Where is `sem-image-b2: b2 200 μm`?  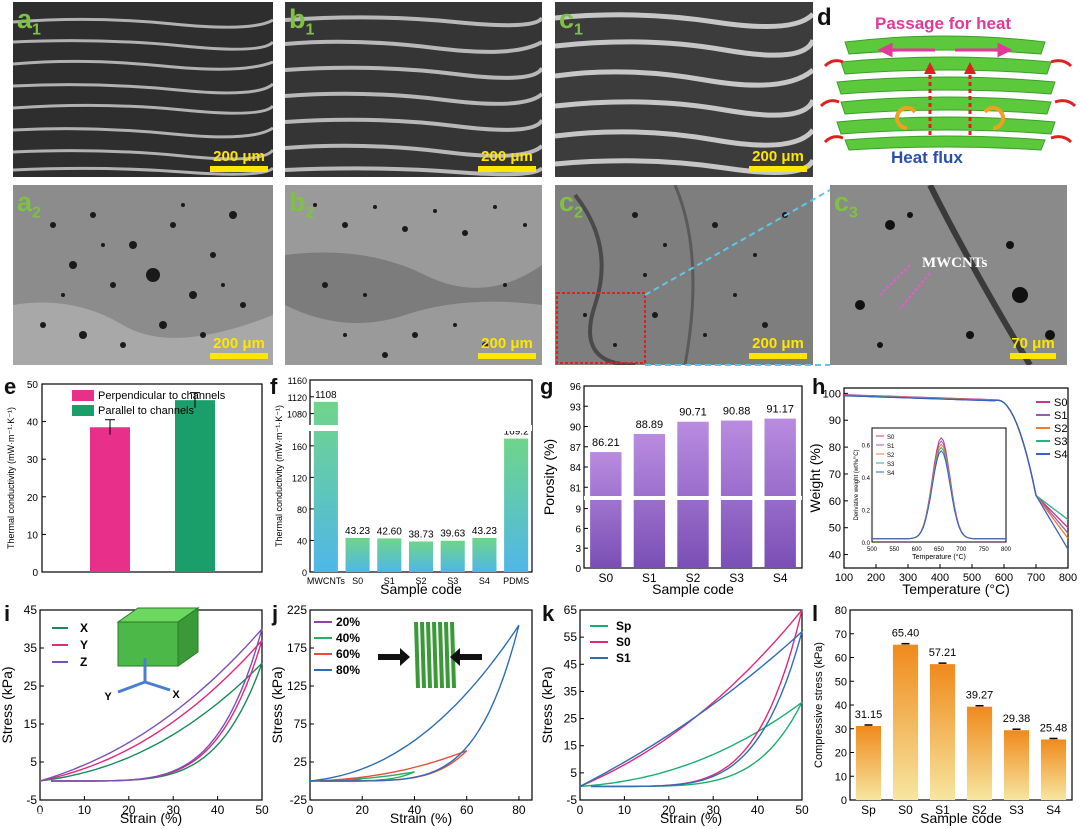
sem-image-b2: b2 200 μm is located at coordinates (413, 275).